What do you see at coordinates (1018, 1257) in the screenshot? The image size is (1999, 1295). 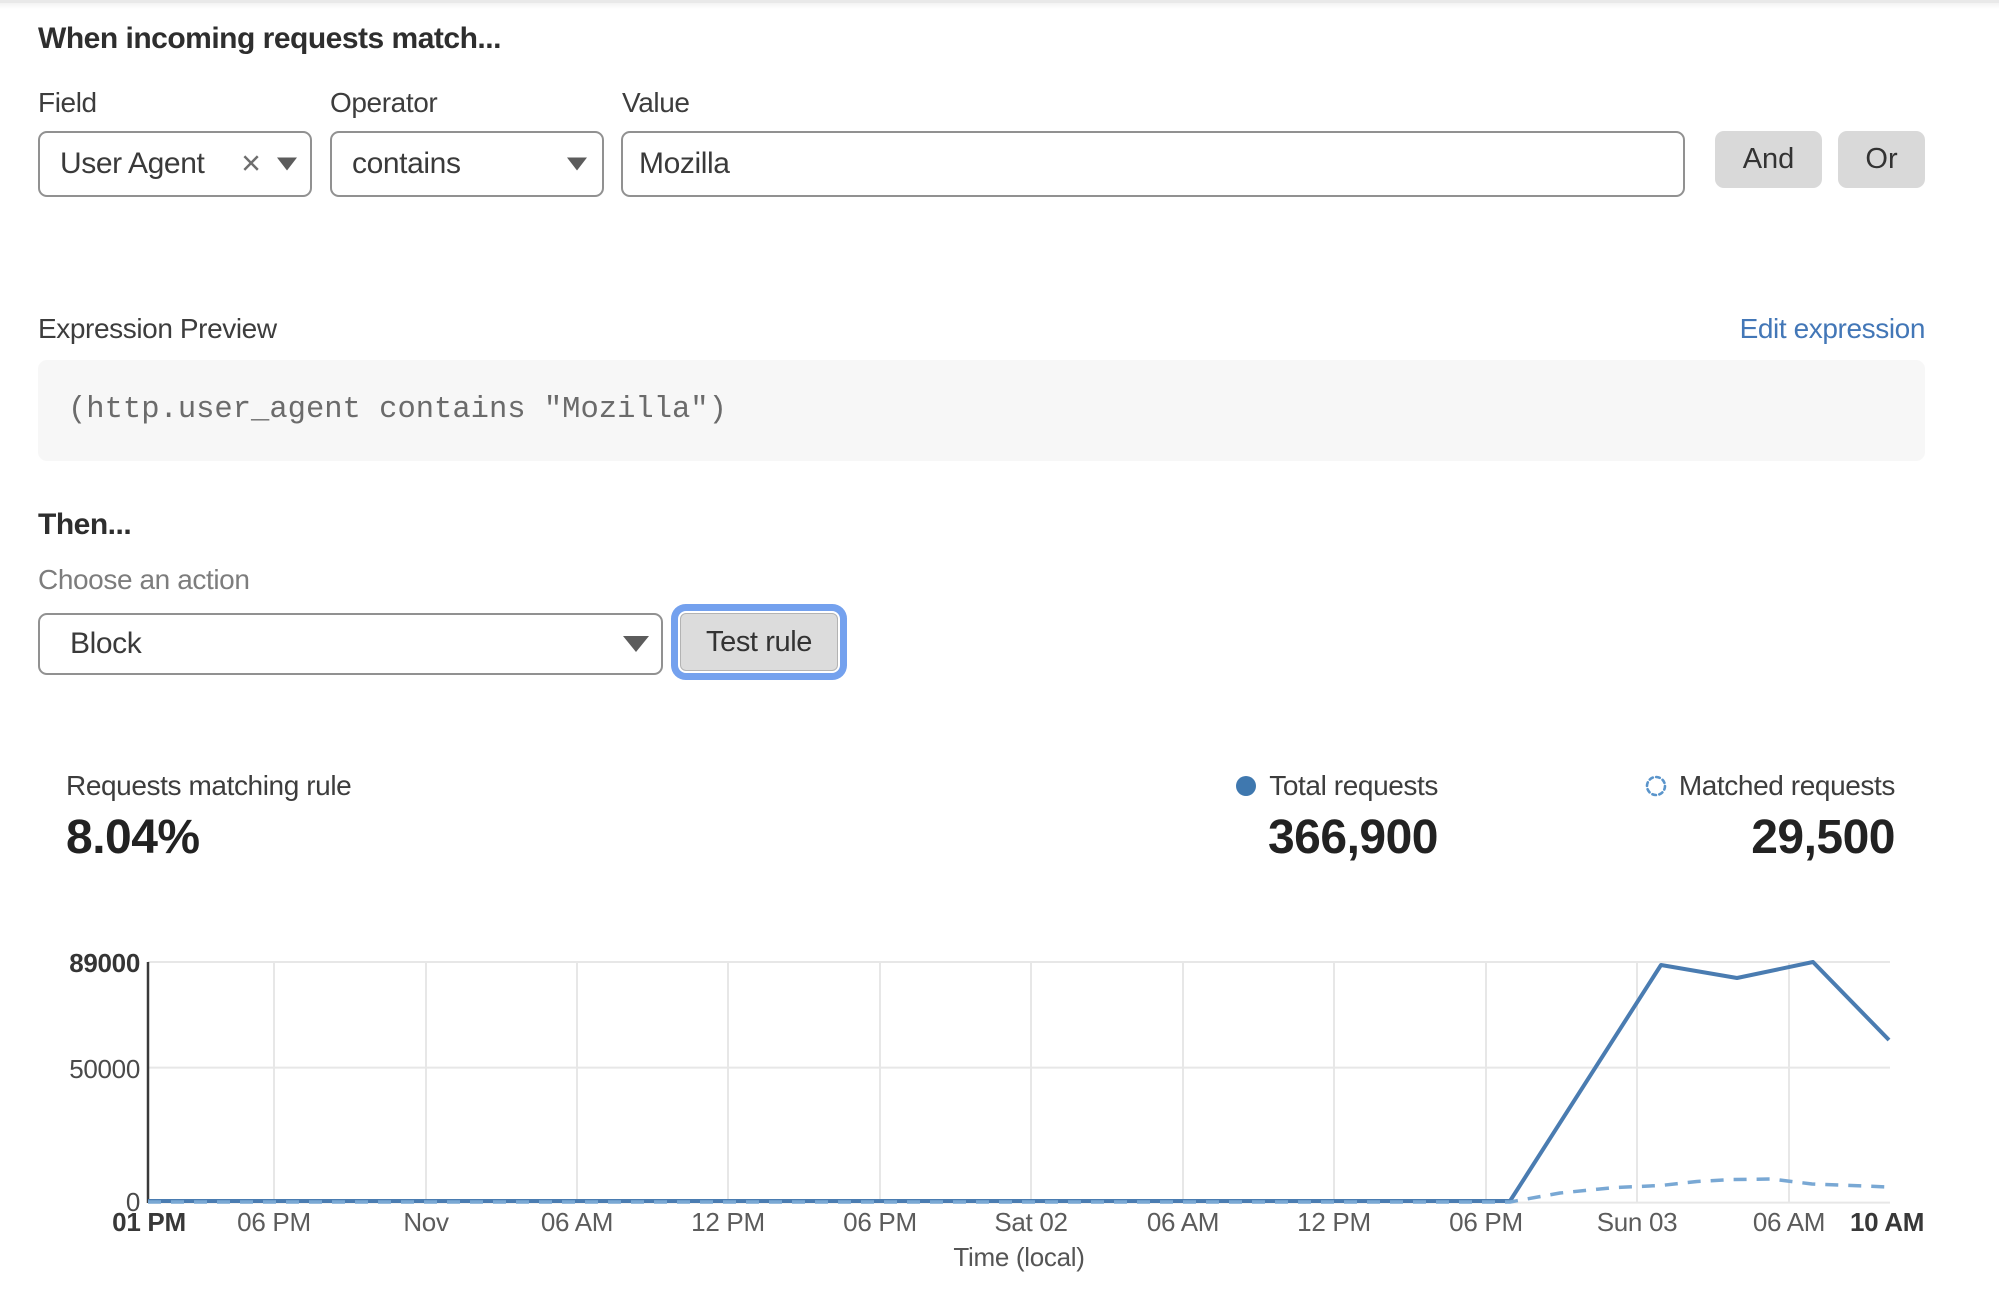 I see `svg-text: Time (local)` at bounding box center [1018, 1257].